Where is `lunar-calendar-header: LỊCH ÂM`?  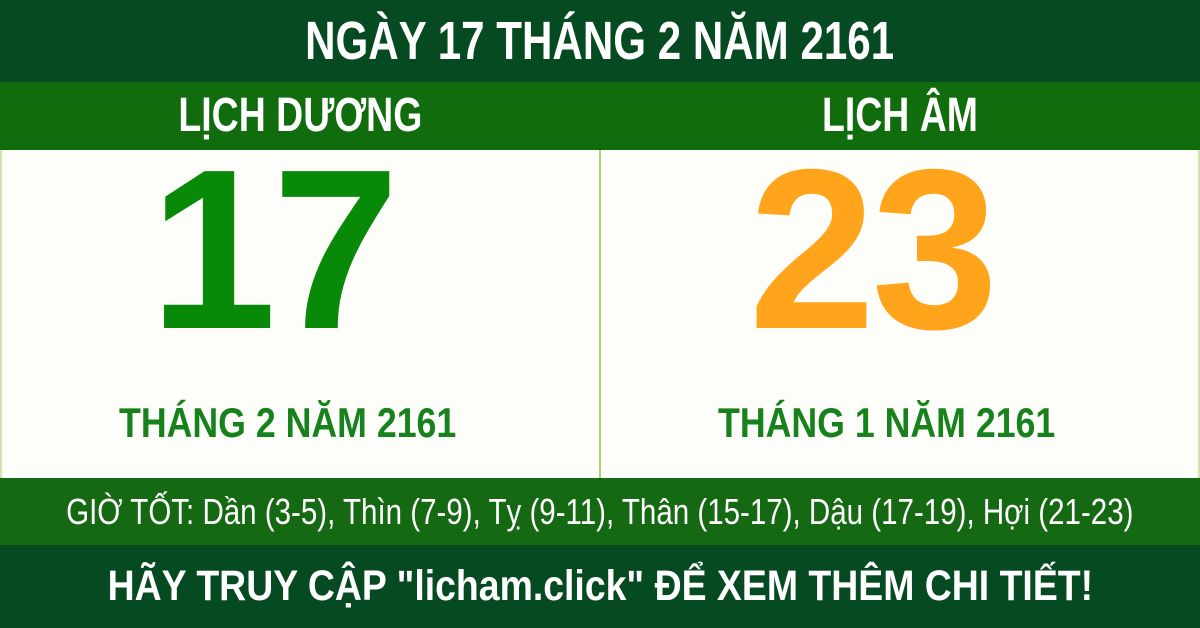
lunar-calendar-header: LỊCH ÂM is located at coordinates (900, 116).